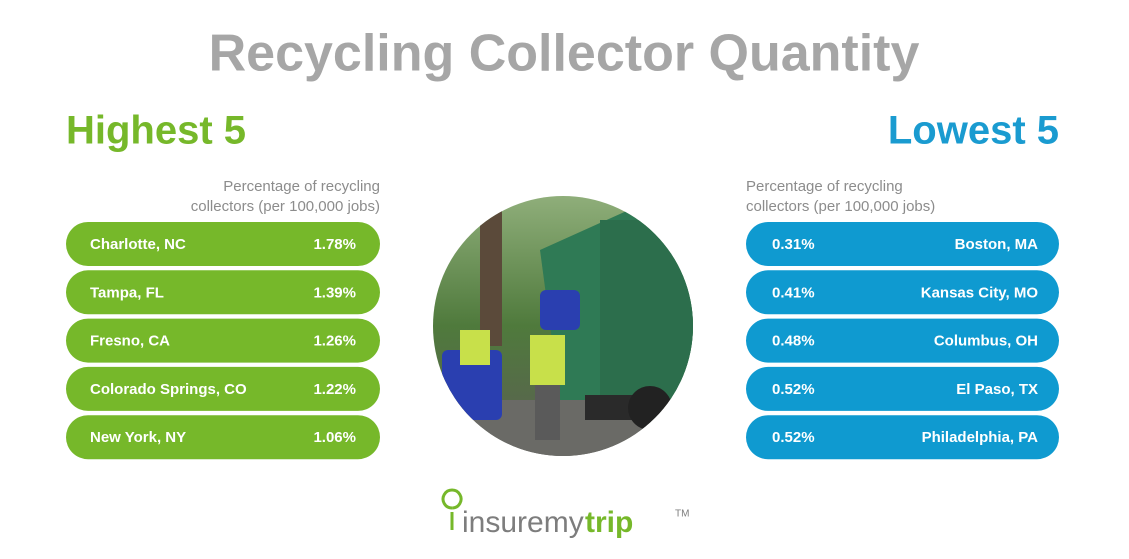 This screenshot has height=559, width=1129. I want to click on row-value: 1.78%, so click(334, 244).